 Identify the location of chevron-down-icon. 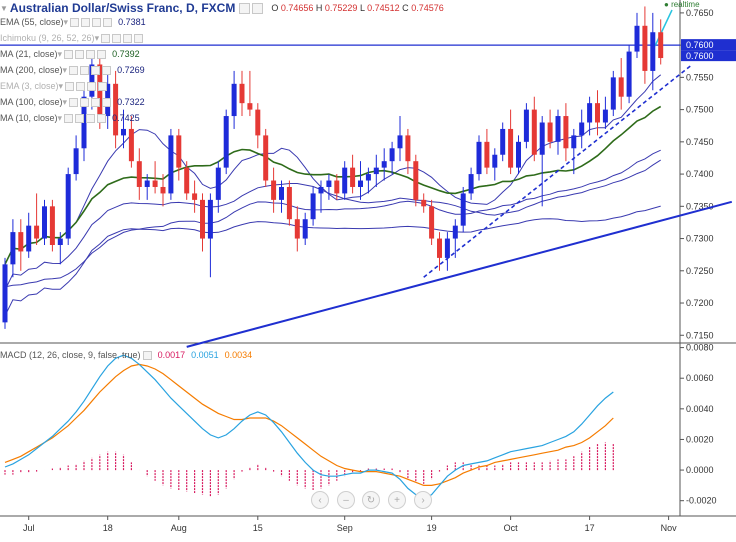
(147, 355).